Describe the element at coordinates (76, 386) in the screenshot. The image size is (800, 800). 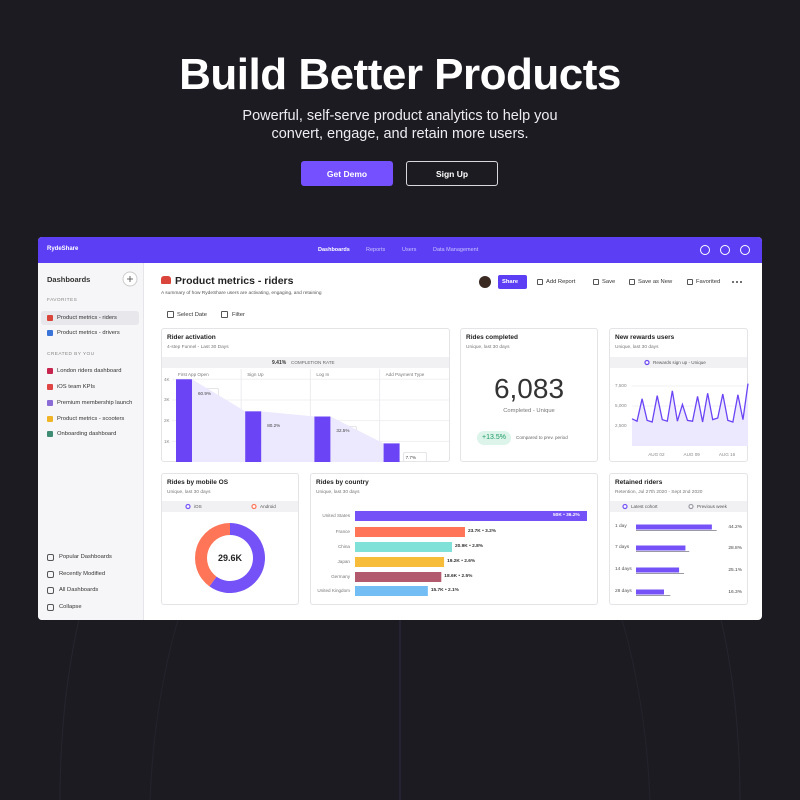
I see `sidebar-item: iOS team KPIs` at that location.